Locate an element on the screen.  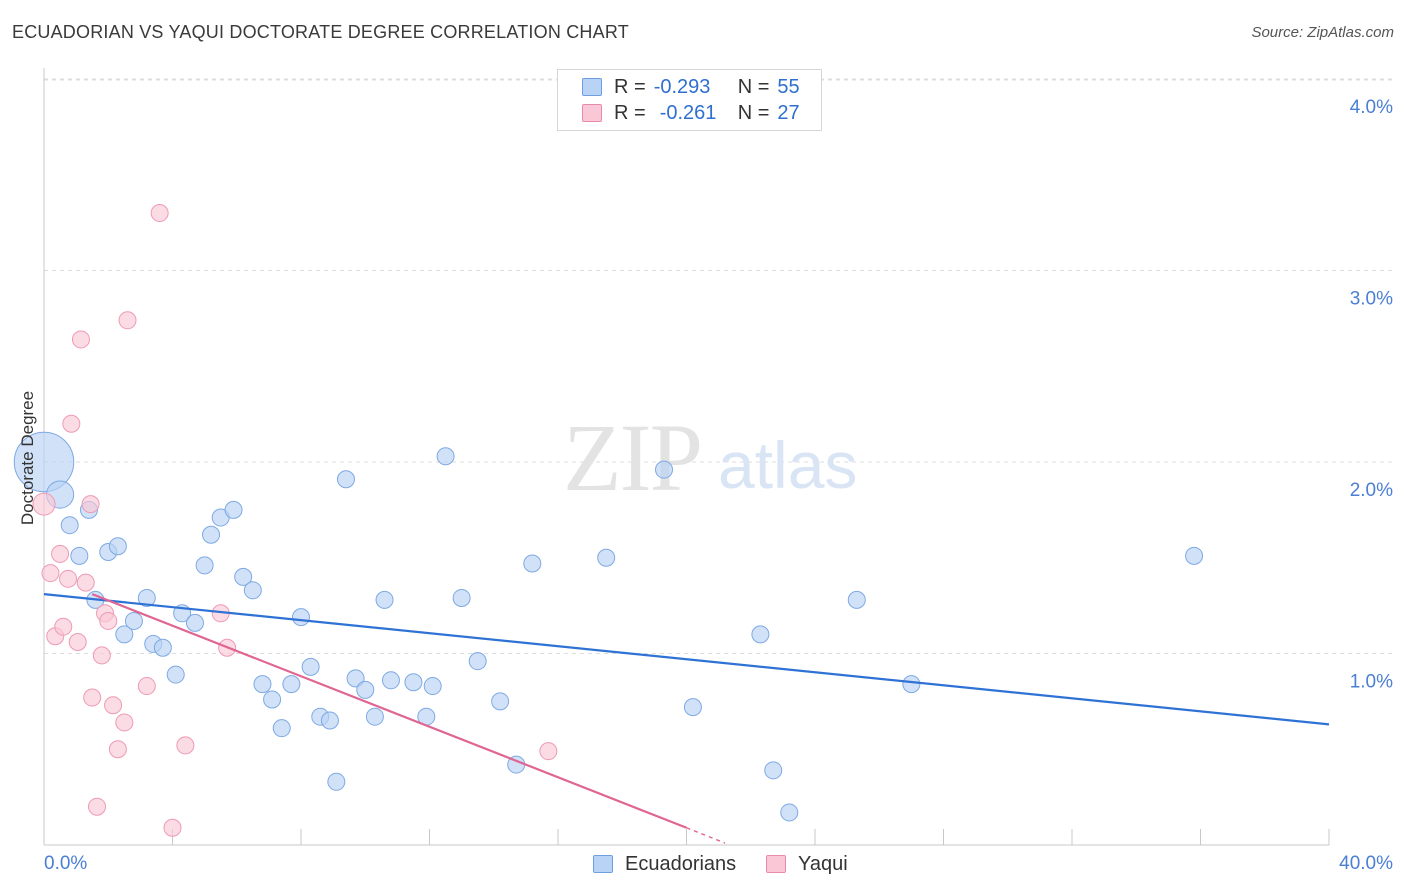
bottom-legend-yaqui: Yaqui is located at coordinates (807, 864).